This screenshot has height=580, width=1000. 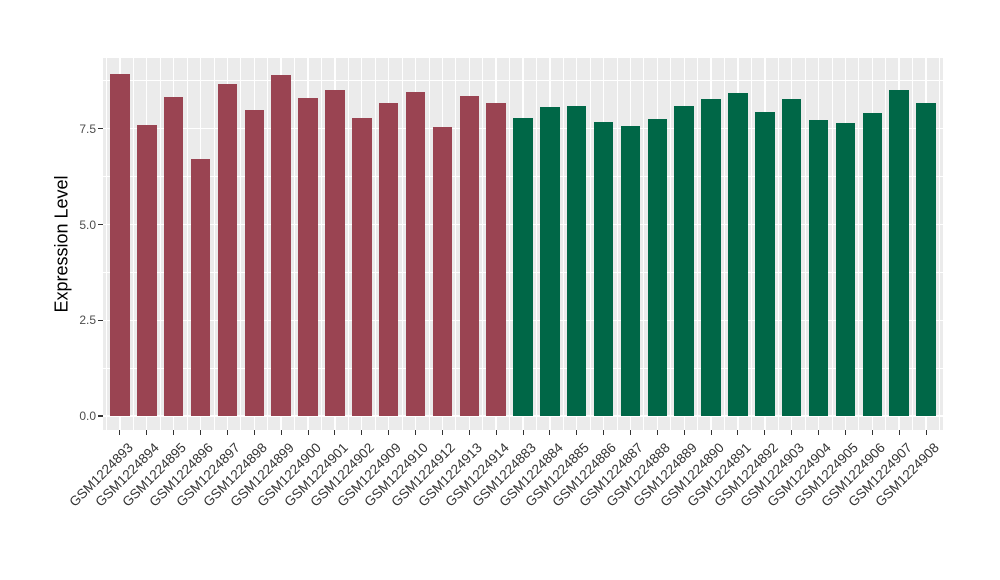 I want to click on y-axis-title: Expression Level, so click(x=61, y=244).